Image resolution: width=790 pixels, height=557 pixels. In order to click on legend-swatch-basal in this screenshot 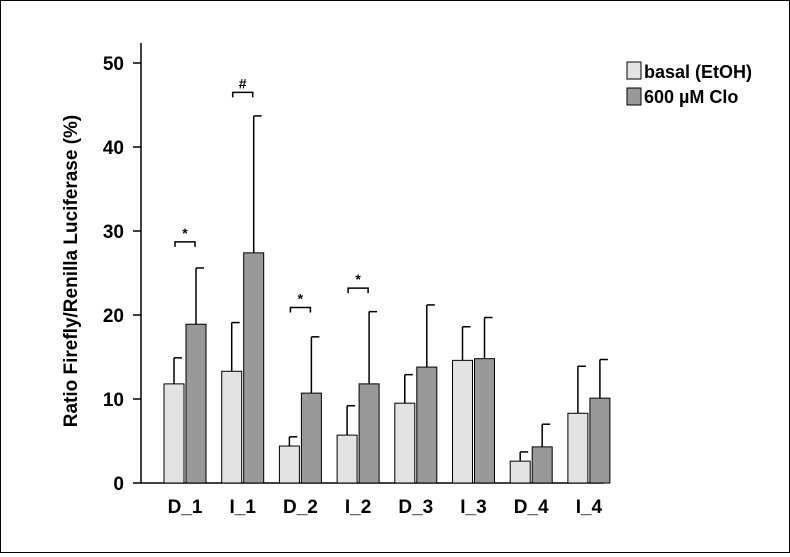, I will do `click(634, 70)`.